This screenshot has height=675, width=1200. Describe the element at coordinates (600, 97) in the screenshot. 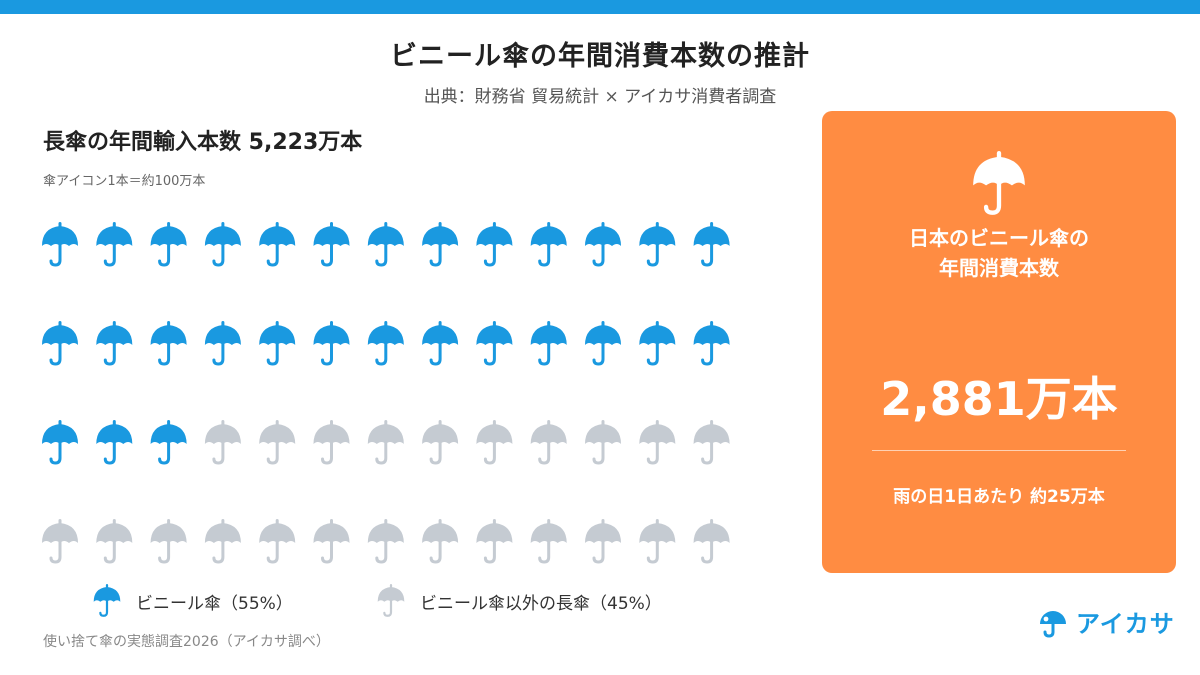

I see `page-subtitle: 出典：財務省 貿易統計 × アイカサ消費者調査` at that location.